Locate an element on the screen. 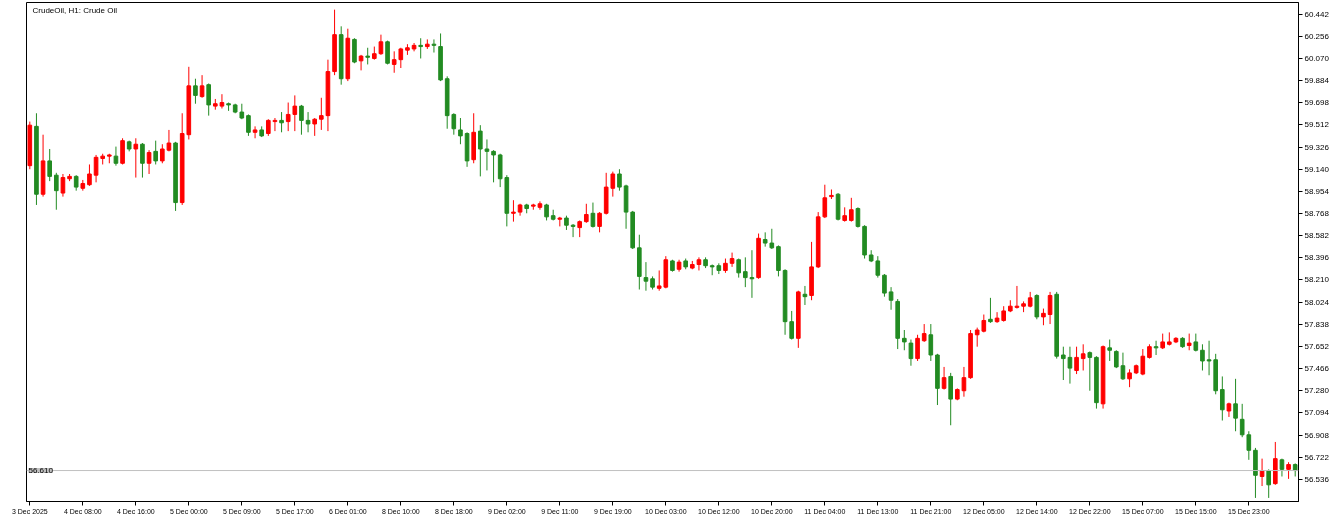 The width and height of the screenshot is (1332, 517). y-tick-label: 58.582 is located at coordinates (1317, 236).